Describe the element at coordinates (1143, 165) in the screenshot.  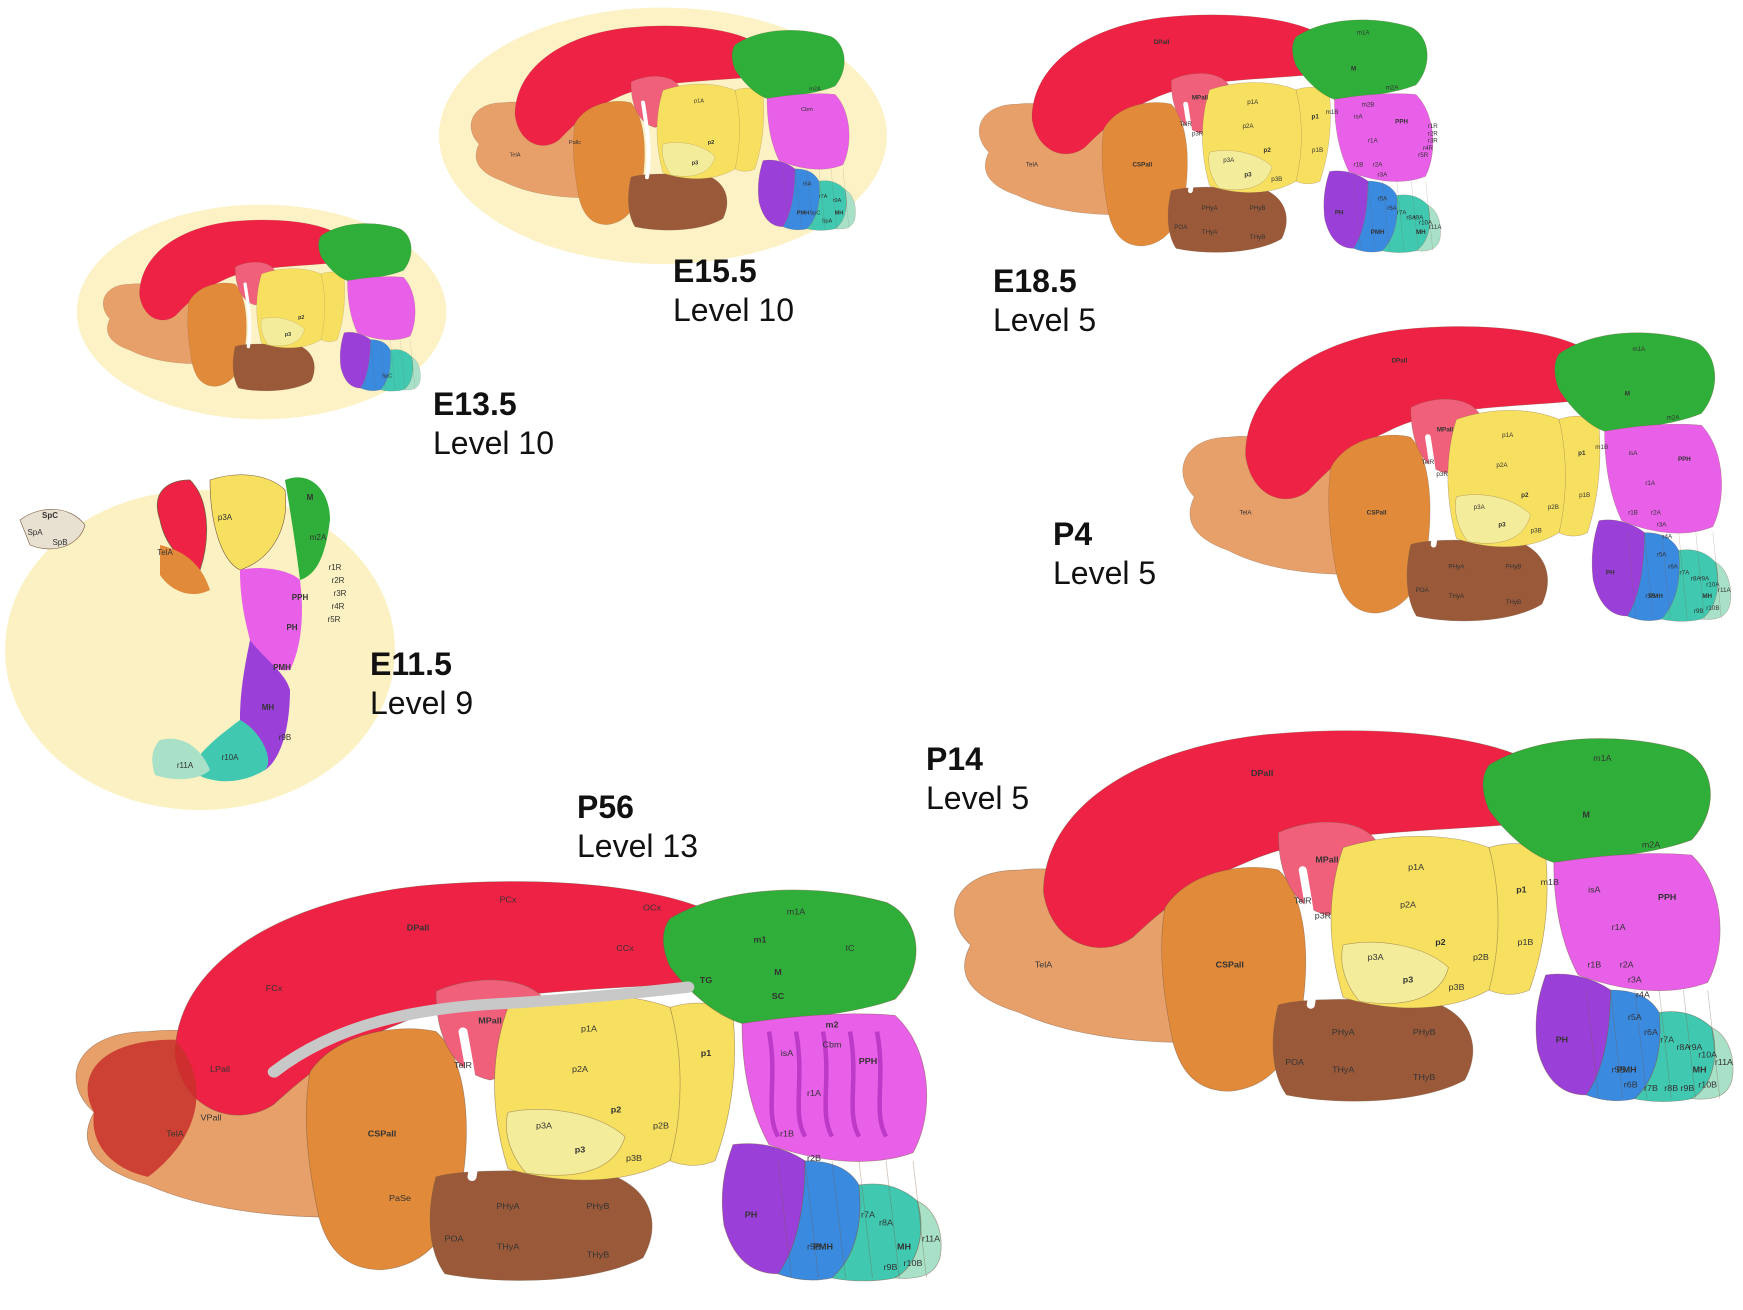
I see `region-label: CSPall` at that location.